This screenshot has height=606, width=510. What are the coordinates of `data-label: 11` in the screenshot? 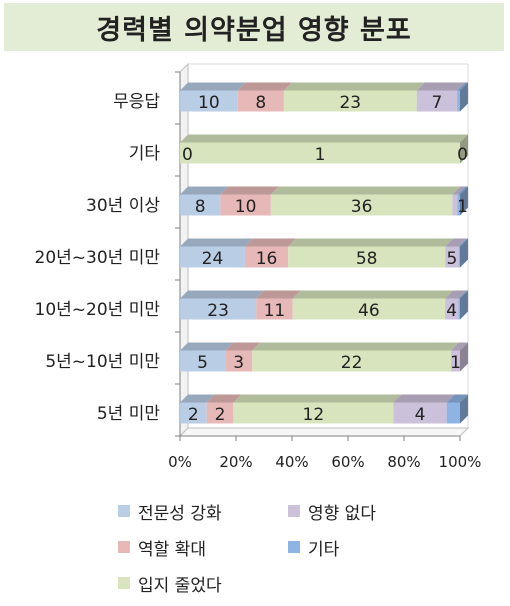 It's located at (275, 311).